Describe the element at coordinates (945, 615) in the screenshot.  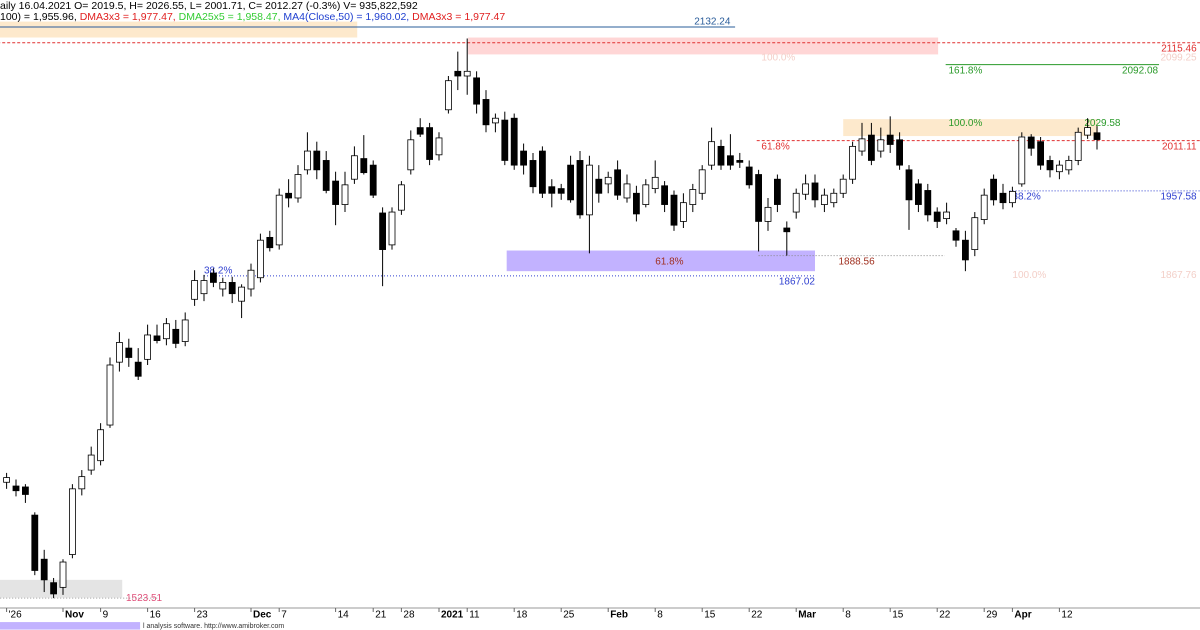
I see `x-tick-label: 22` at that location.